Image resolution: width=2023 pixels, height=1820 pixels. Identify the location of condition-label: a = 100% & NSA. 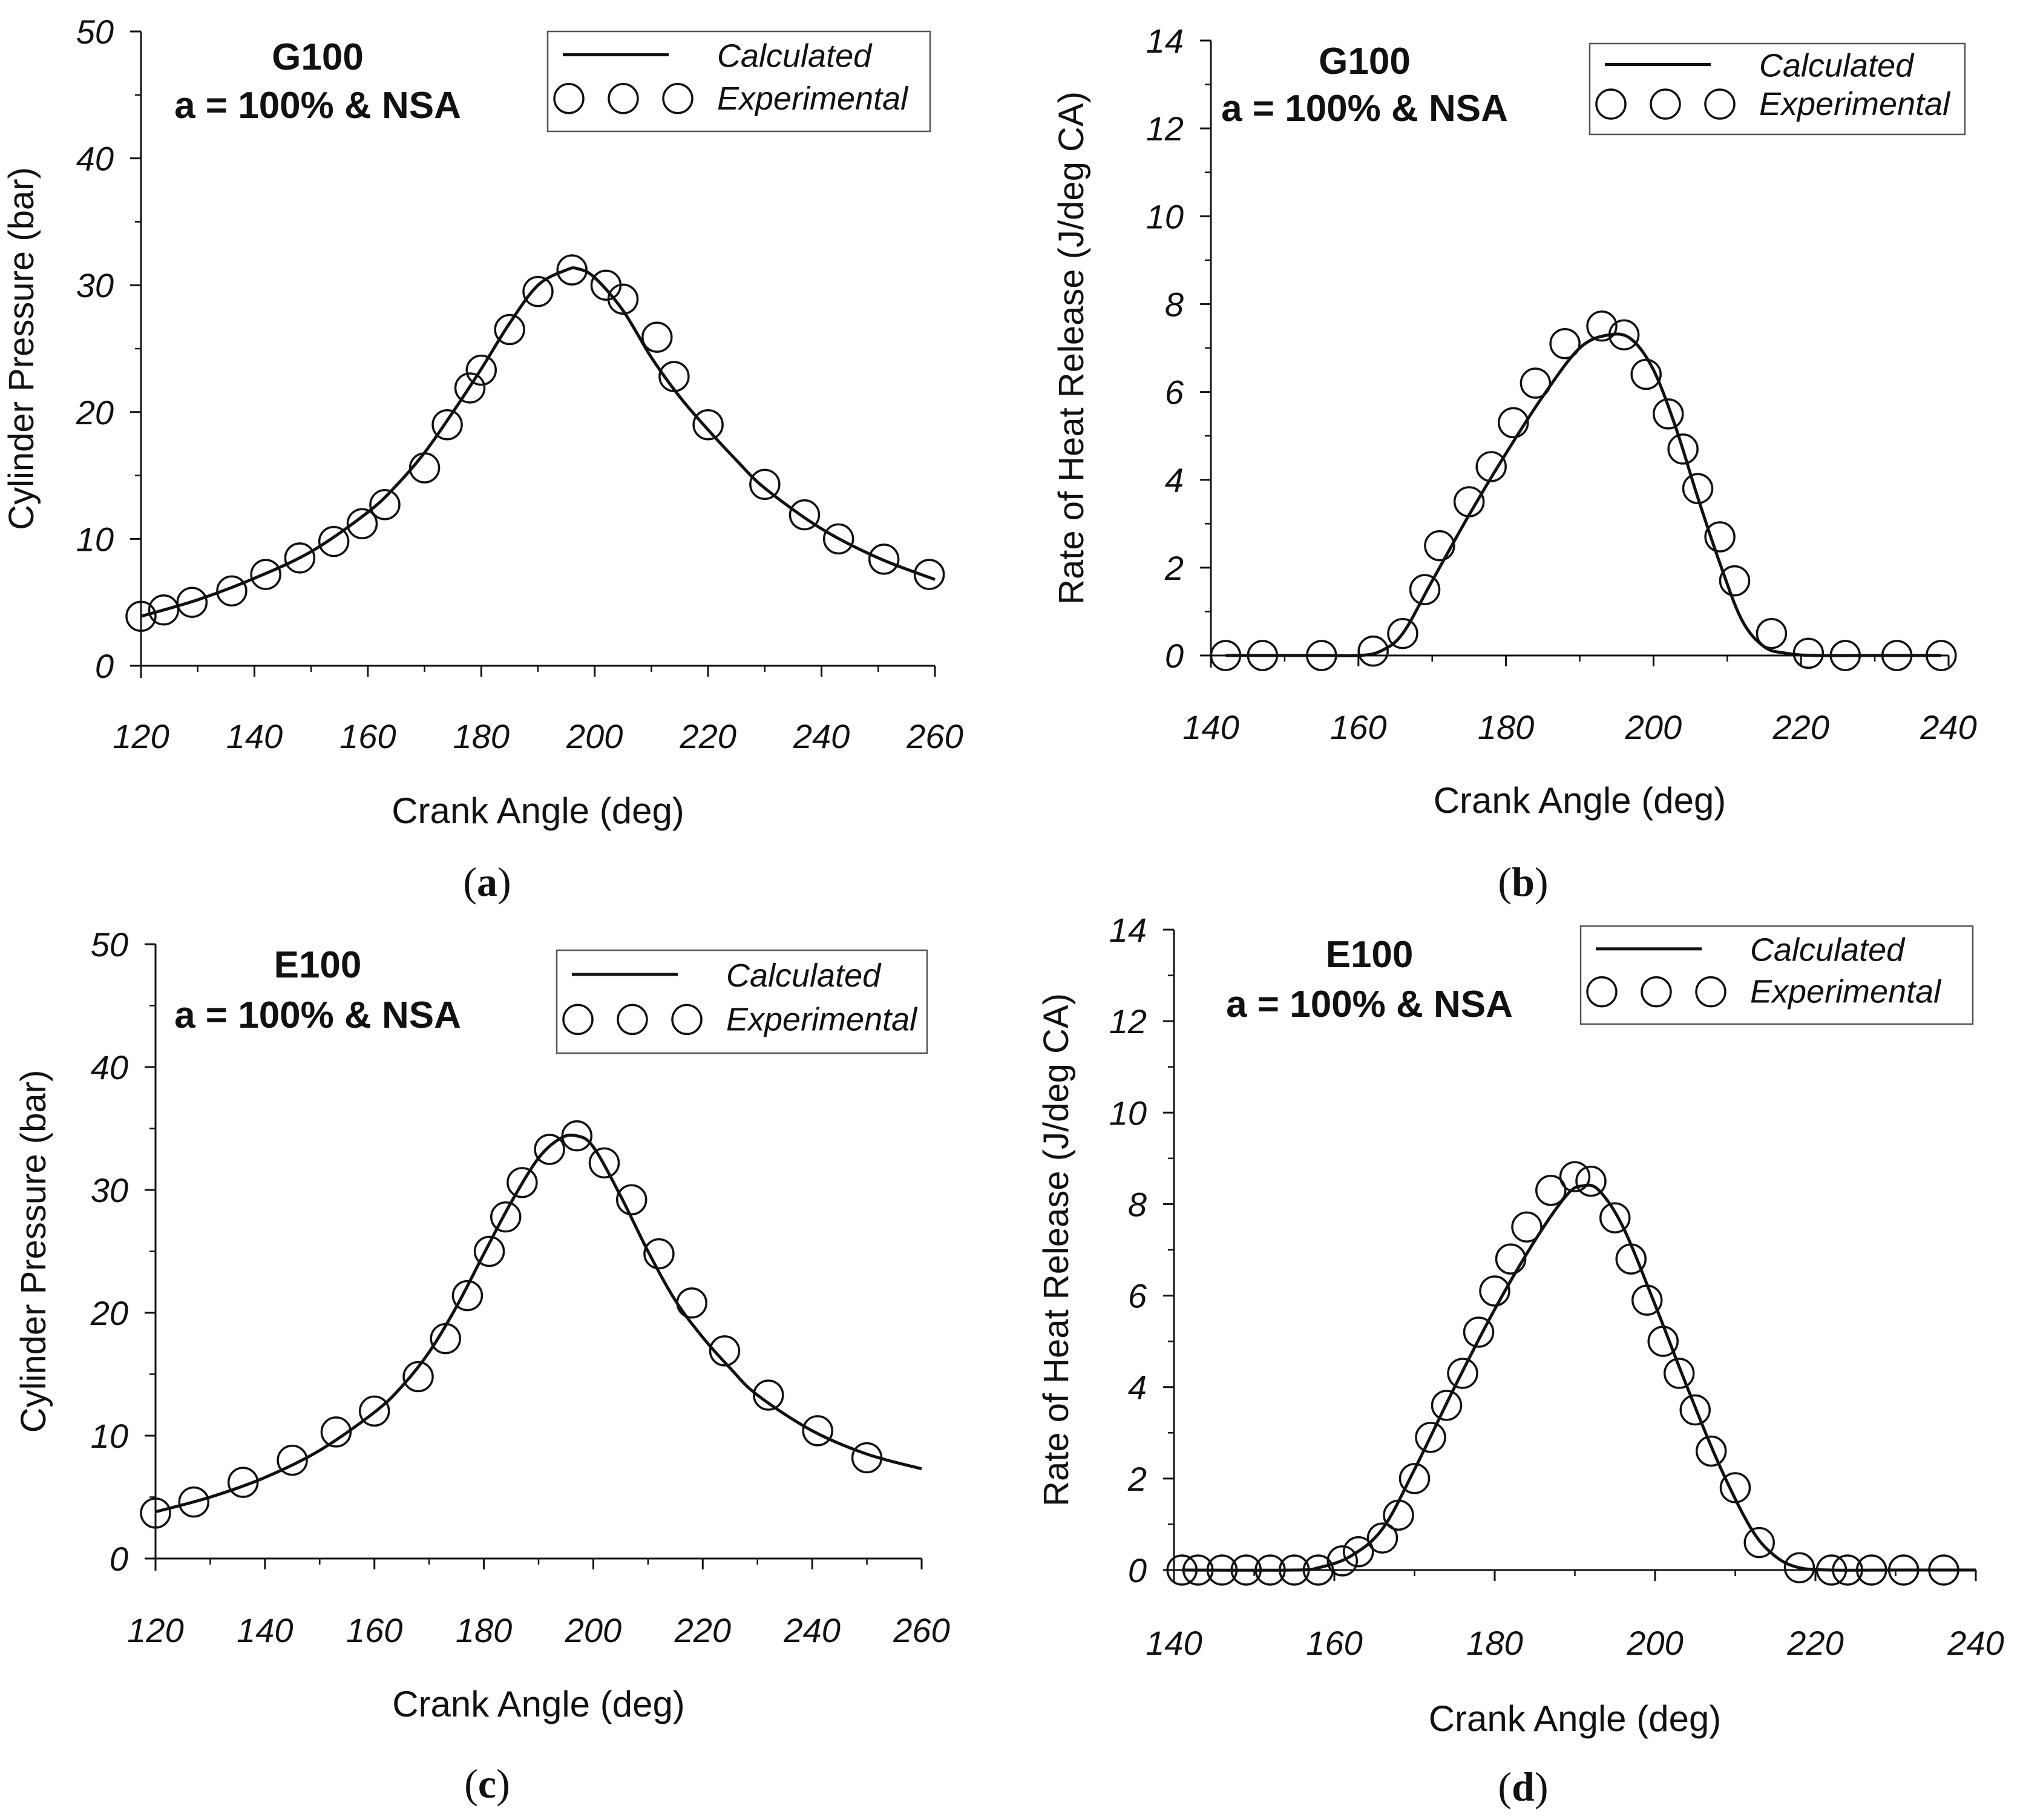
(317, 1015).